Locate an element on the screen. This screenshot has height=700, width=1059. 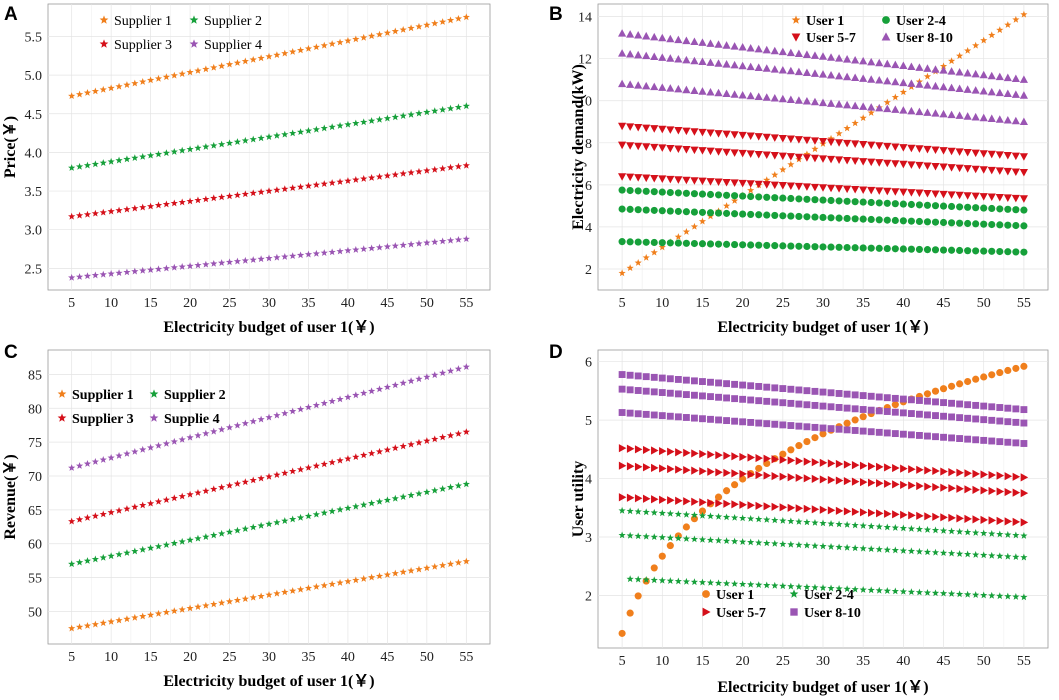
panel-d-y-axis-title: User utility is located at coordinates (578, 499).